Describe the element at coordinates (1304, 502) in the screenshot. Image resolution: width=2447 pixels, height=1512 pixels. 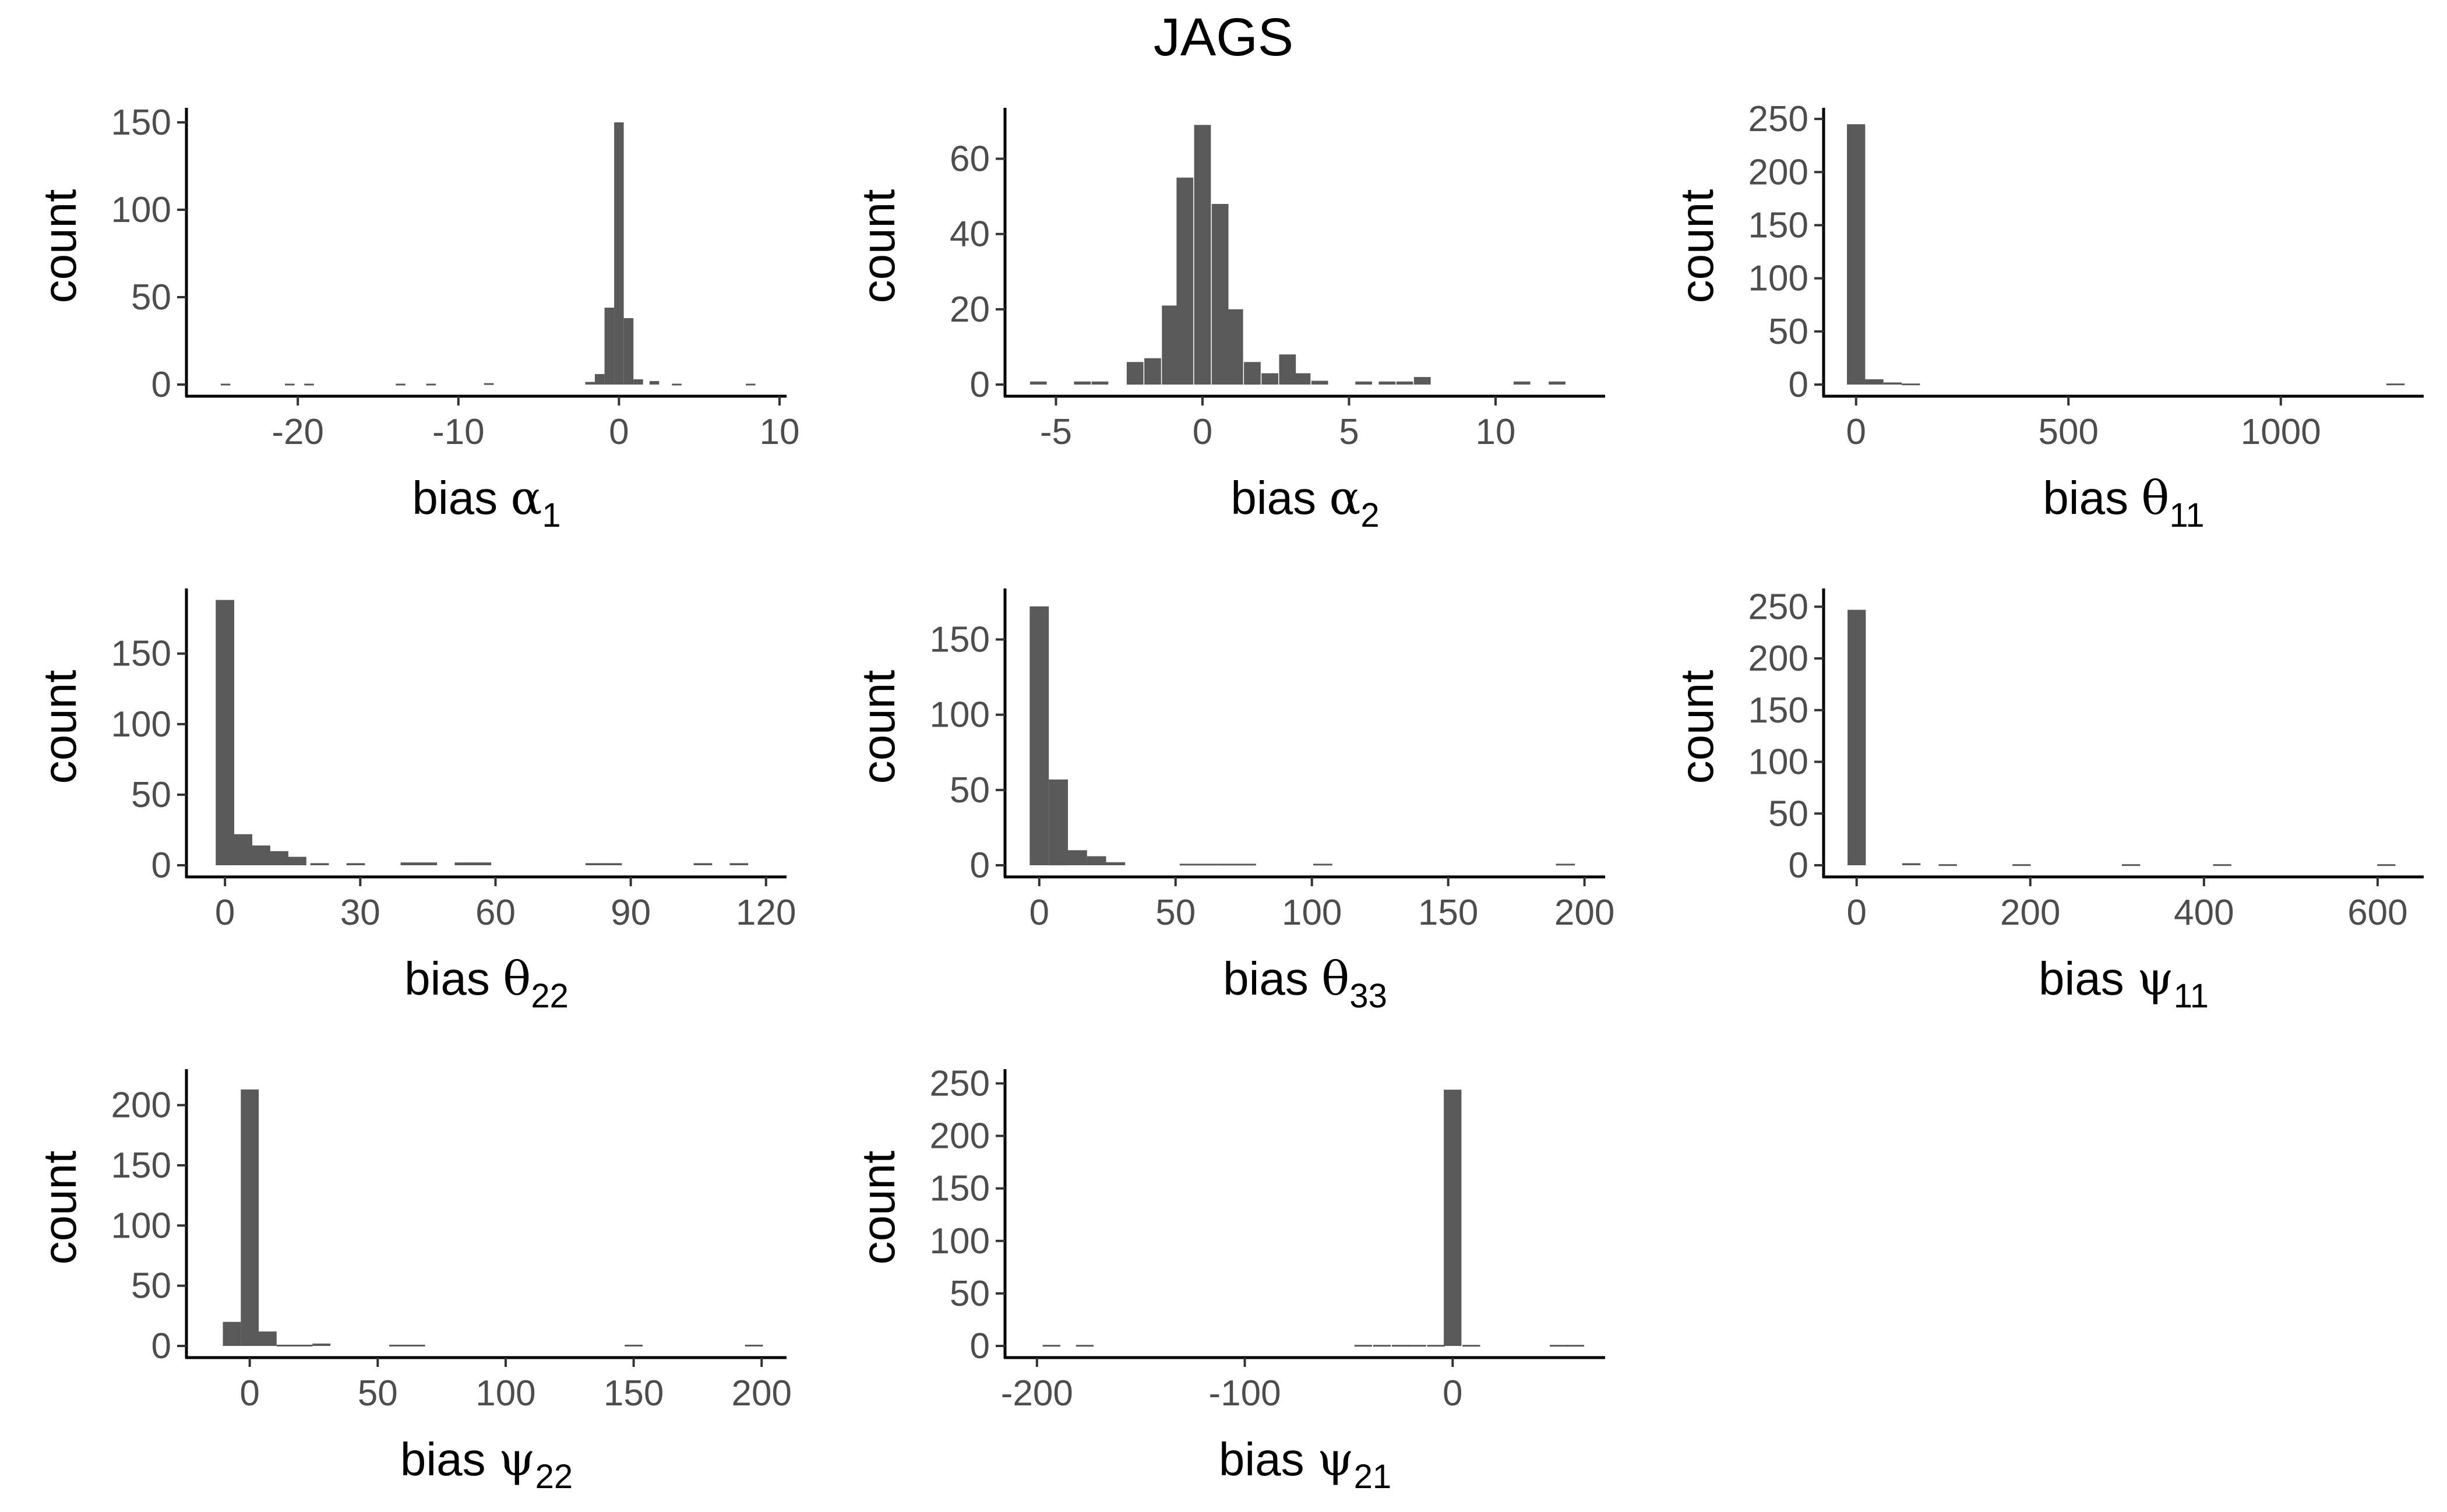
I see `x-axis-title: bias α2` at that location.